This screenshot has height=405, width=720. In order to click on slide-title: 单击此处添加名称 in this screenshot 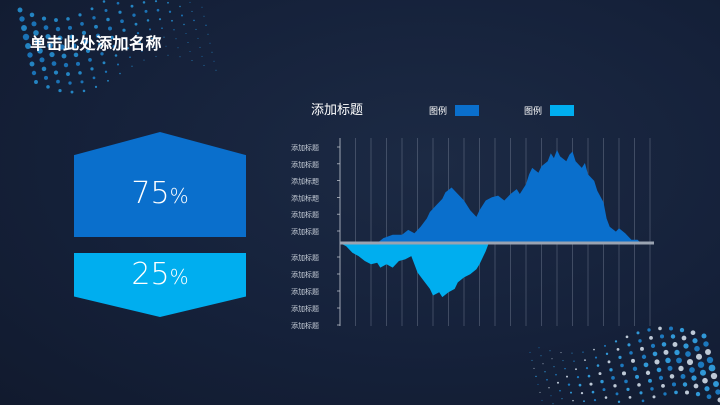, I will do `click(96, 43)`.